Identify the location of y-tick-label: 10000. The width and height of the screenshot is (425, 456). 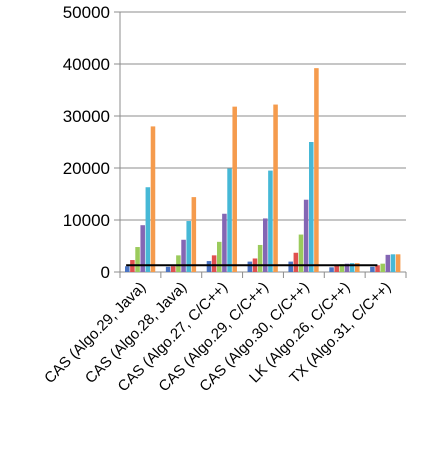
(86, 220).